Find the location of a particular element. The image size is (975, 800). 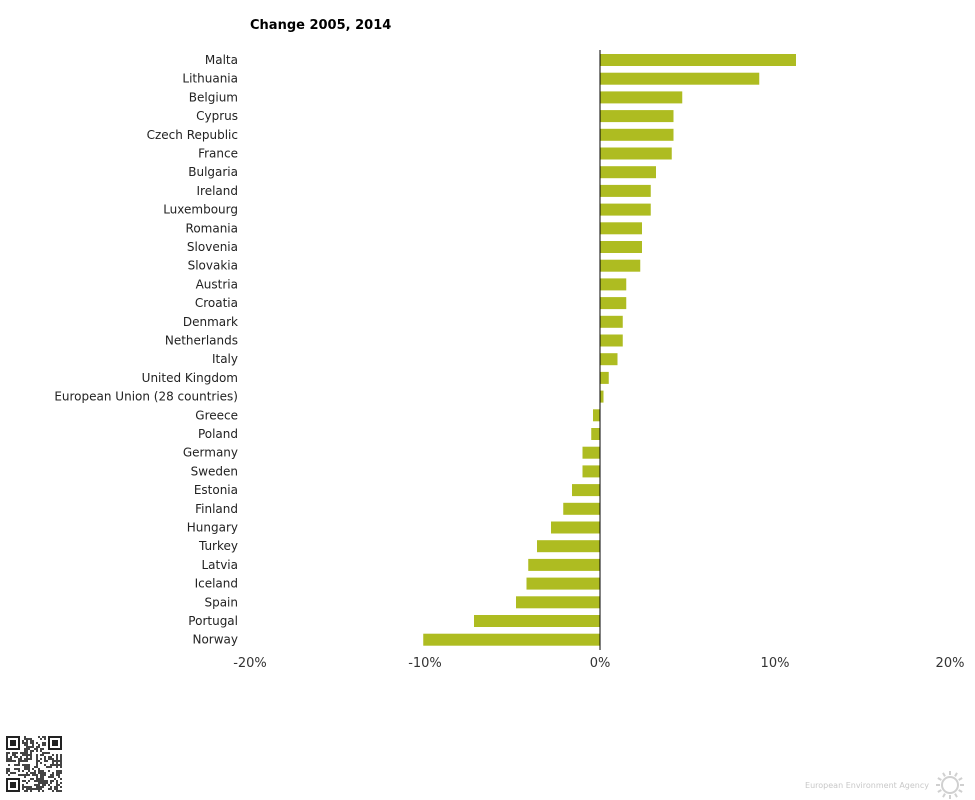

x-axis-ticks: -20% -10% 0% 10% 20% is located at coordinates (598, 663).